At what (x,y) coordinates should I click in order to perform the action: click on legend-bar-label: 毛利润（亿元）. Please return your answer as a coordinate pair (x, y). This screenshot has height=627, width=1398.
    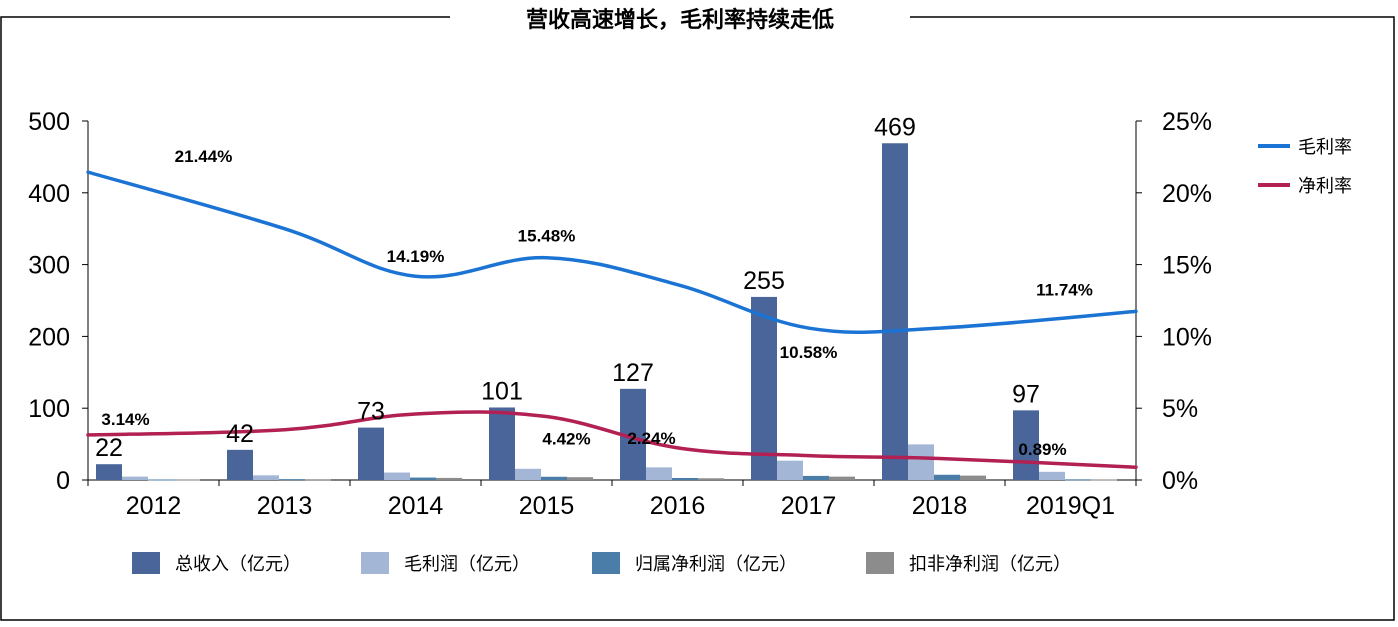
    Looking at the image, I should click on (467, 564).